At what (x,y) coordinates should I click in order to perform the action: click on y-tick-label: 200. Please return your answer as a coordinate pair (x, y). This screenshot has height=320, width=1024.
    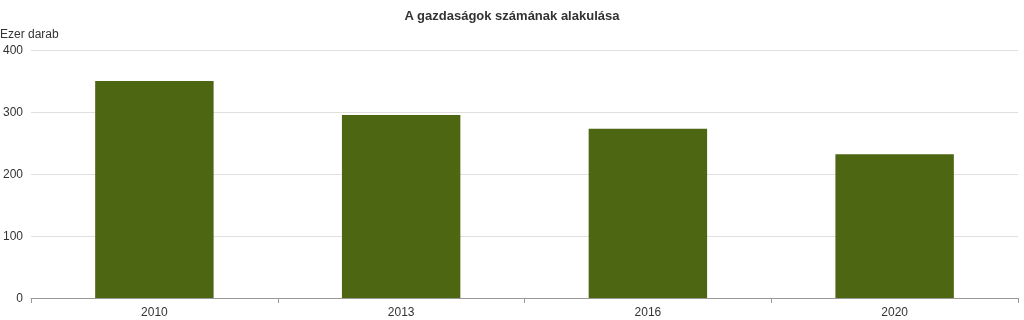
    Looking at the image, I should click on (13, 174).